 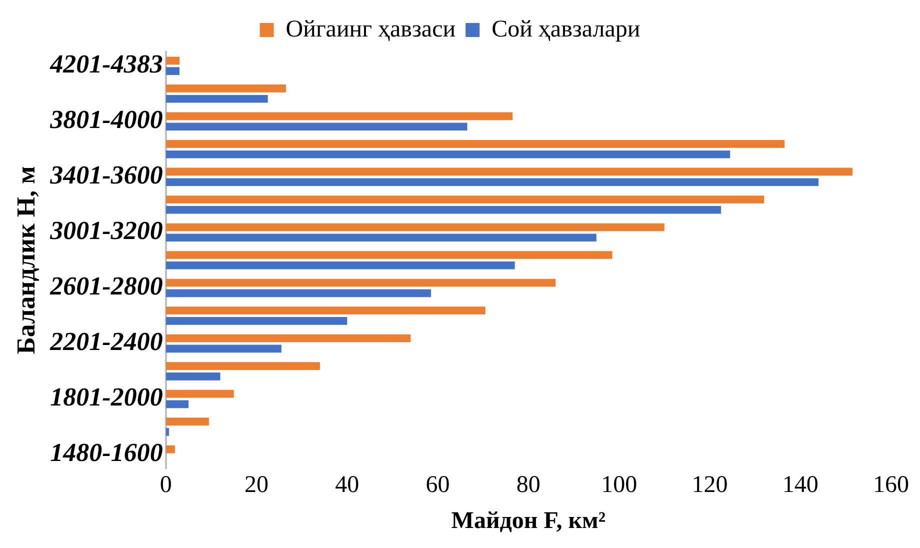 I want to click on x-tick-label: 60, so click(x=438, y=485).